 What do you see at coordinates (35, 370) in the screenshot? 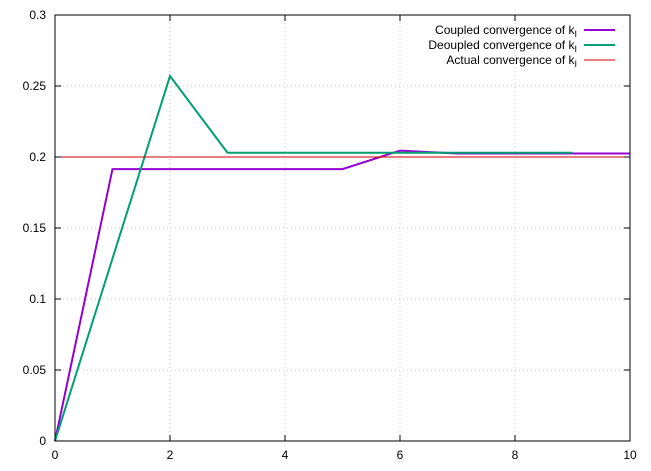
I see `y-tick-label: 0.05` at bounding box center [35, 370].